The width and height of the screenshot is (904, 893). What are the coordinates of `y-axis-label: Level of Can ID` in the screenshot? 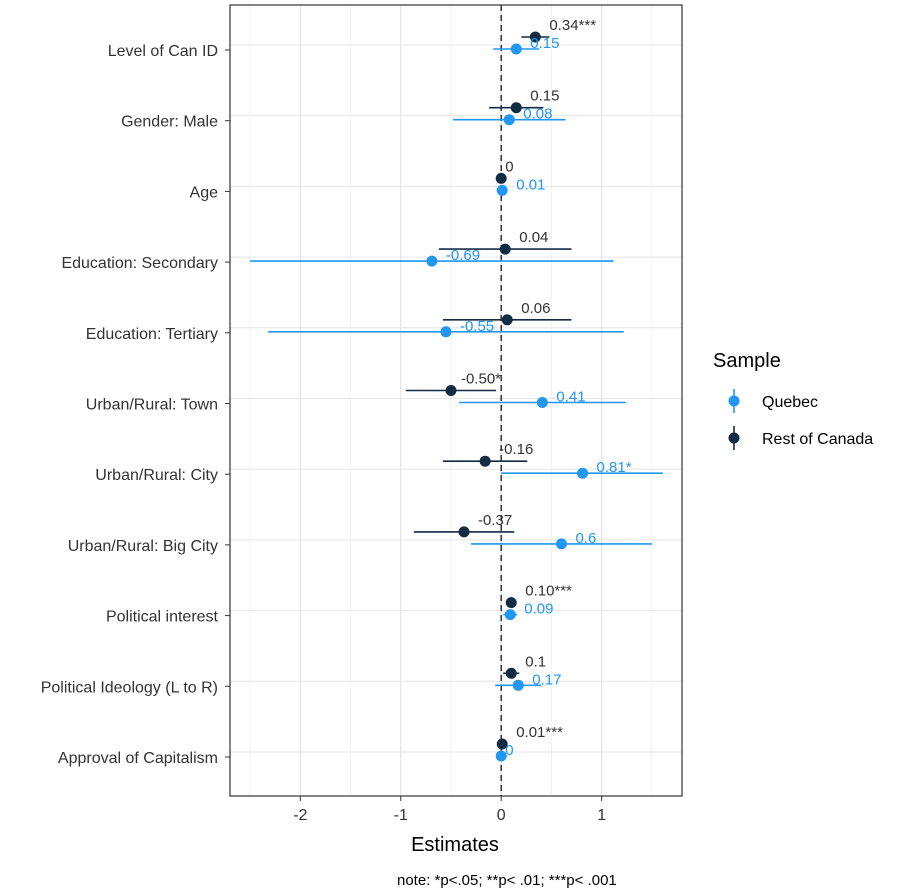 It's located at (163, 51).